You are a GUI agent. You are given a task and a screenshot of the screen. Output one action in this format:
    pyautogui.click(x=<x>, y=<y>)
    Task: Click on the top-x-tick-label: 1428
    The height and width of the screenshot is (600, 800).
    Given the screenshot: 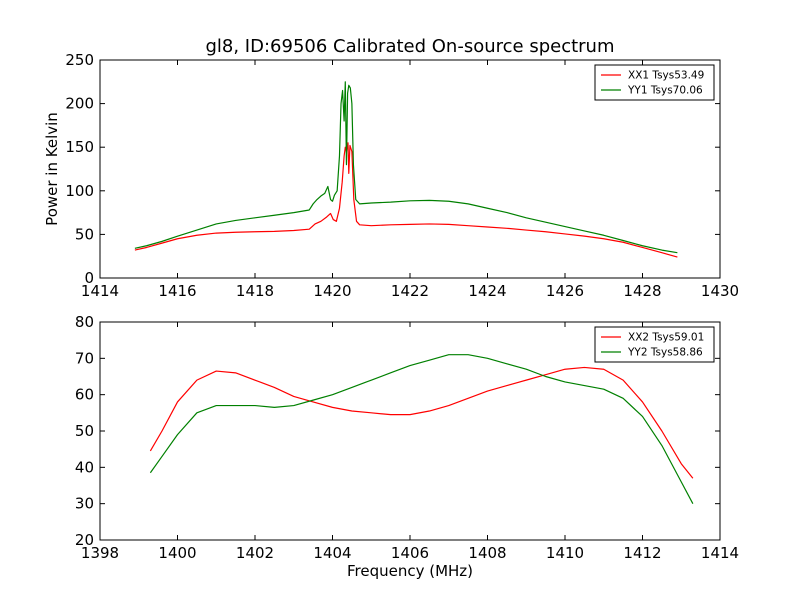 What is the action you would take?
    pyautogui.click(x=642, y=291)
    